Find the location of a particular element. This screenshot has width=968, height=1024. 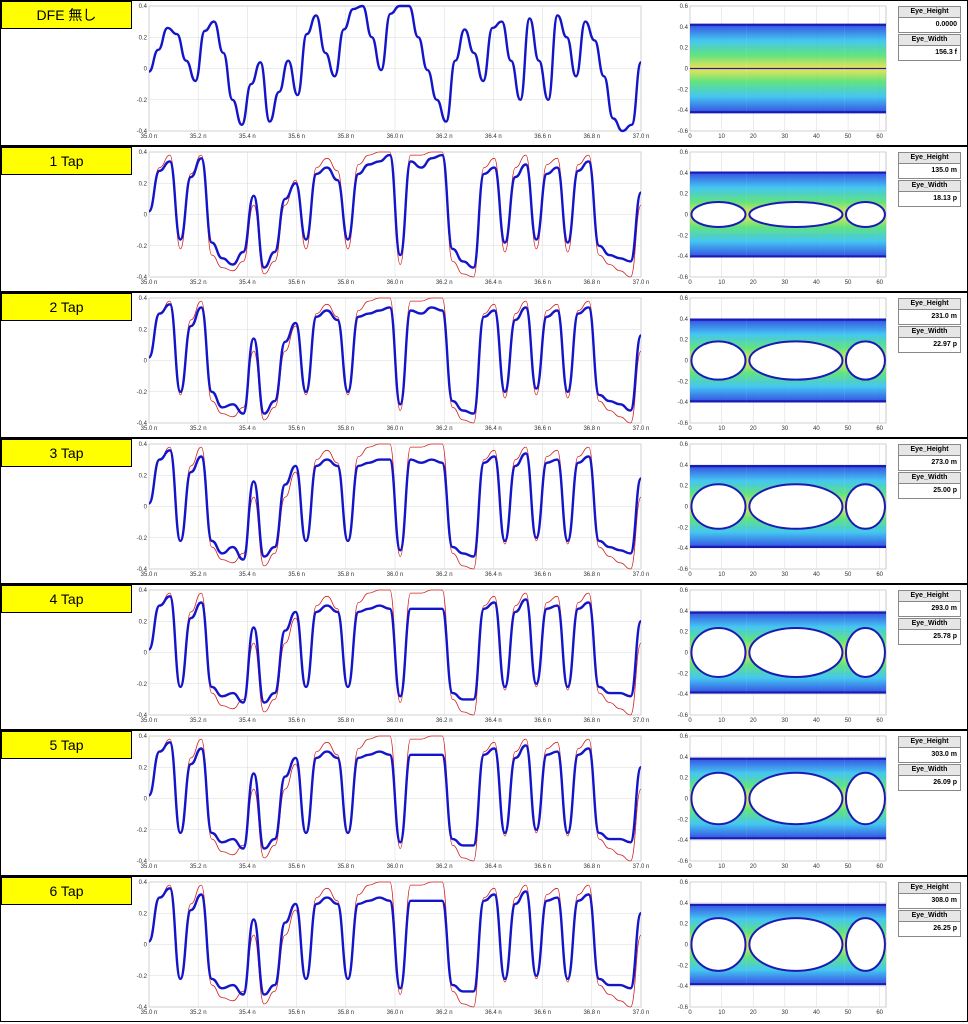

measure-value: 231.0 m is located at coordinates (944, 316).